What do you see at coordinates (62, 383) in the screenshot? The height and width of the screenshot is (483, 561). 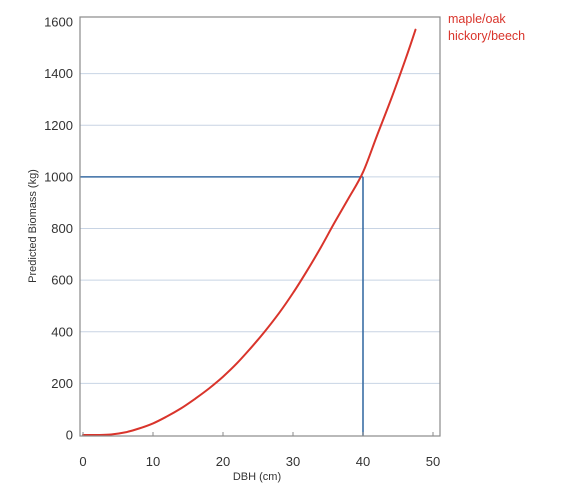 I see `y-tick-label-200: 200` at bounding box center [62, 383].